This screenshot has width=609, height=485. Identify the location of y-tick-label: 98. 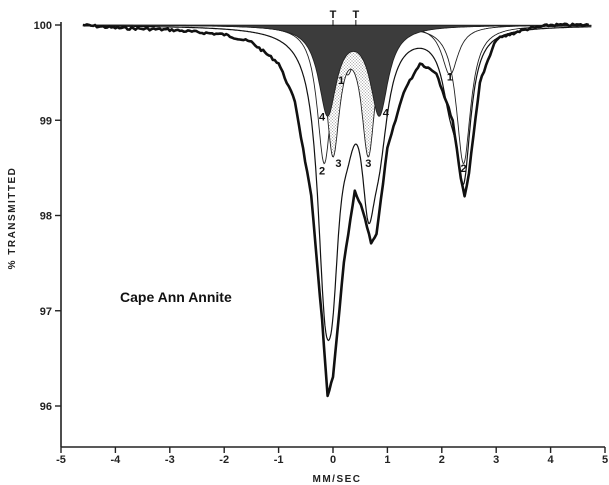
(46, 217).